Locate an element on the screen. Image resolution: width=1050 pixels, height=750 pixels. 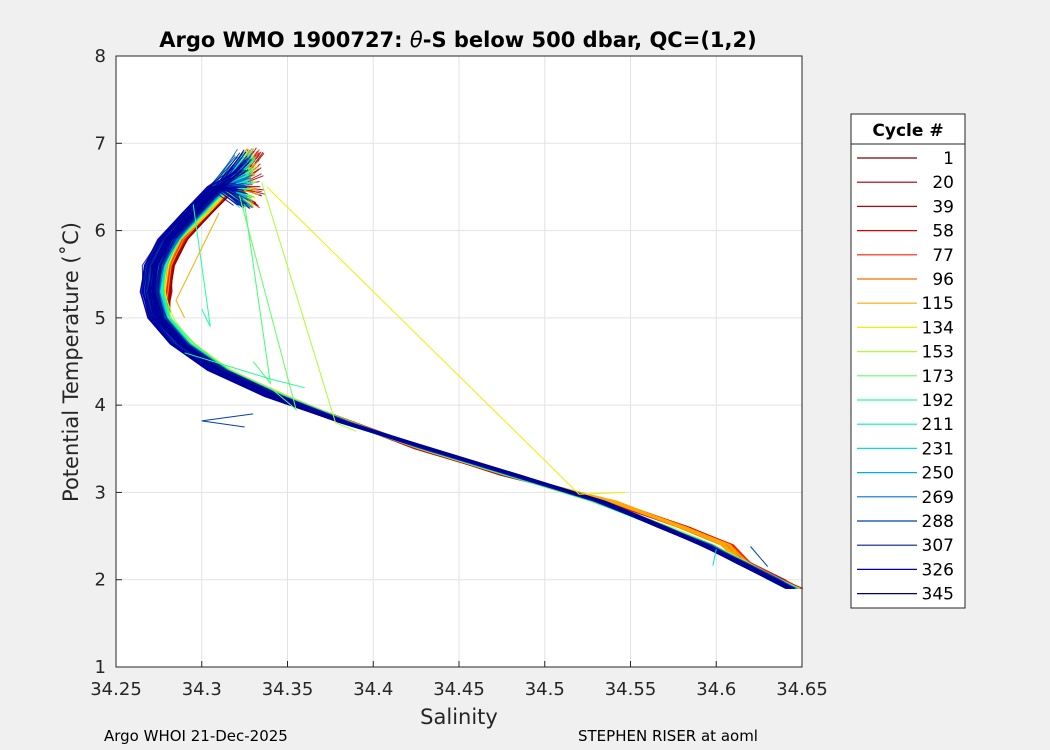
chart-title-theta: θ is located at coordinates (416, 40).